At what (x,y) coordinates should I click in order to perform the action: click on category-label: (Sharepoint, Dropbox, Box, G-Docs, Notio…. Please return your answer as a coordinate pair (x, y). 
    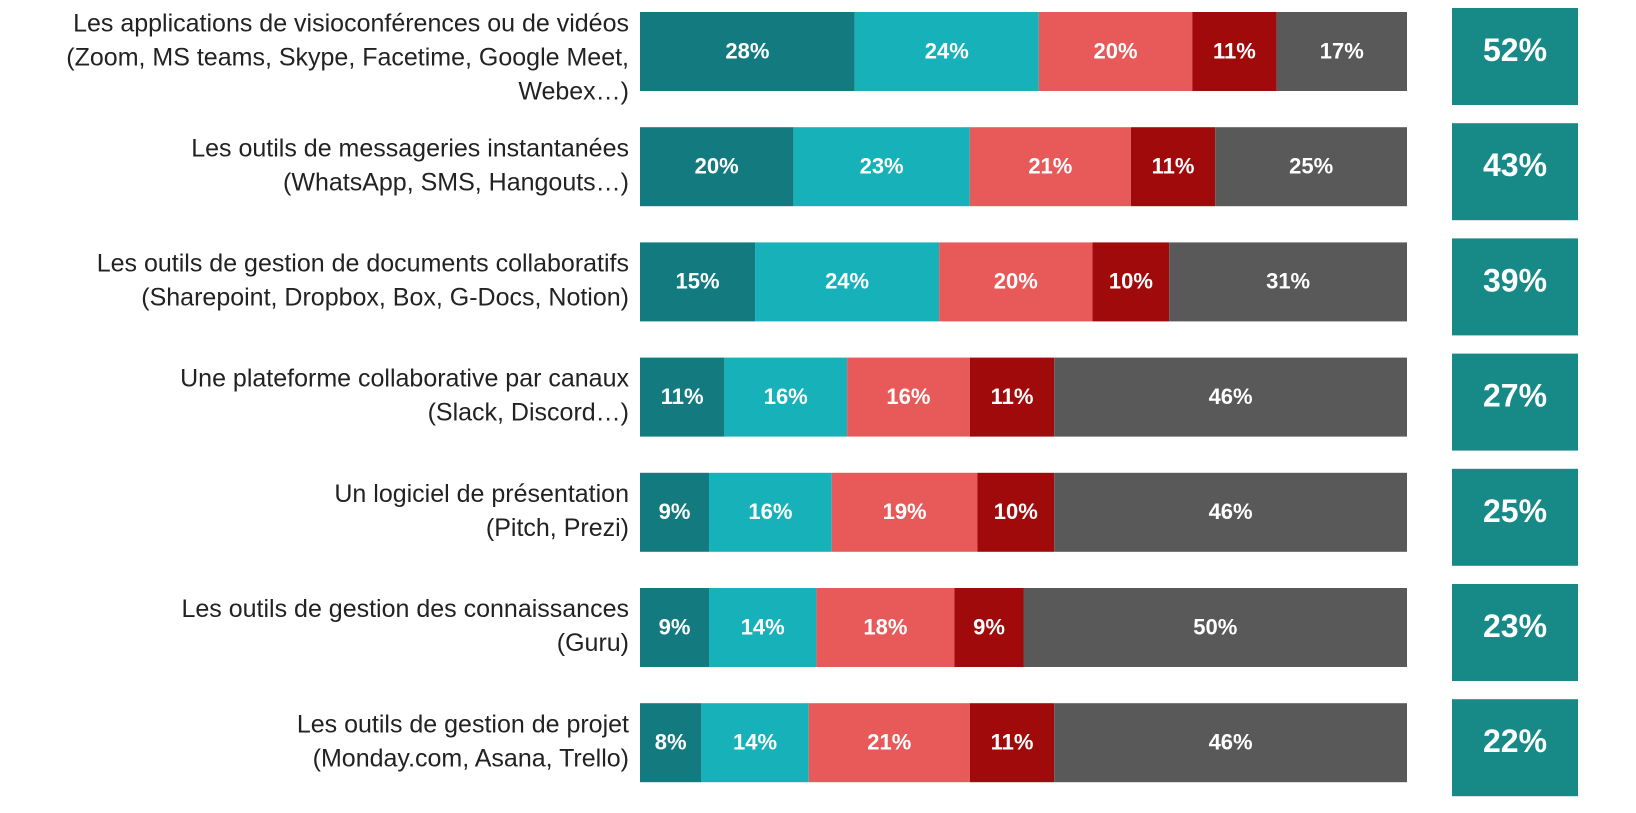
    Looking at the image, I should click on (385, 298).